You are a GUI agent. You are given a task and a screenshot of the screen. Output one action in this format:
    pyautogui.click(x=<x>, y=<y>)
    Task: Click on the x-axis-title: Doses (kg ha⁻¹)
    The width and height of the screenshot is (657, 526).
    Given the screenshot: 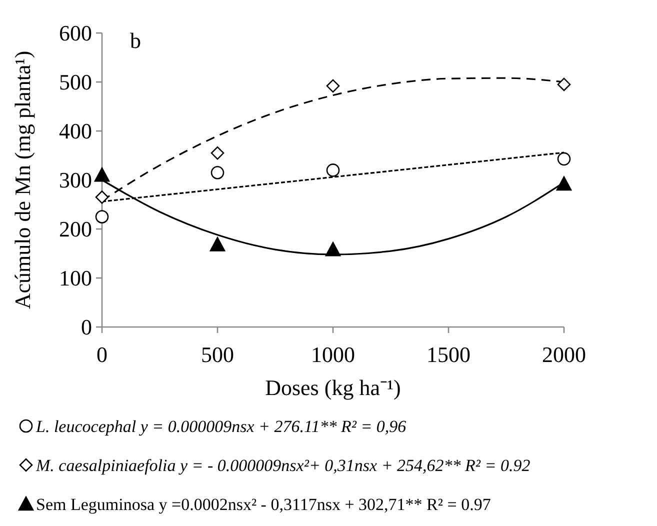 What is the action you would take?
    pyautogui.click(x=333, y=387)
    